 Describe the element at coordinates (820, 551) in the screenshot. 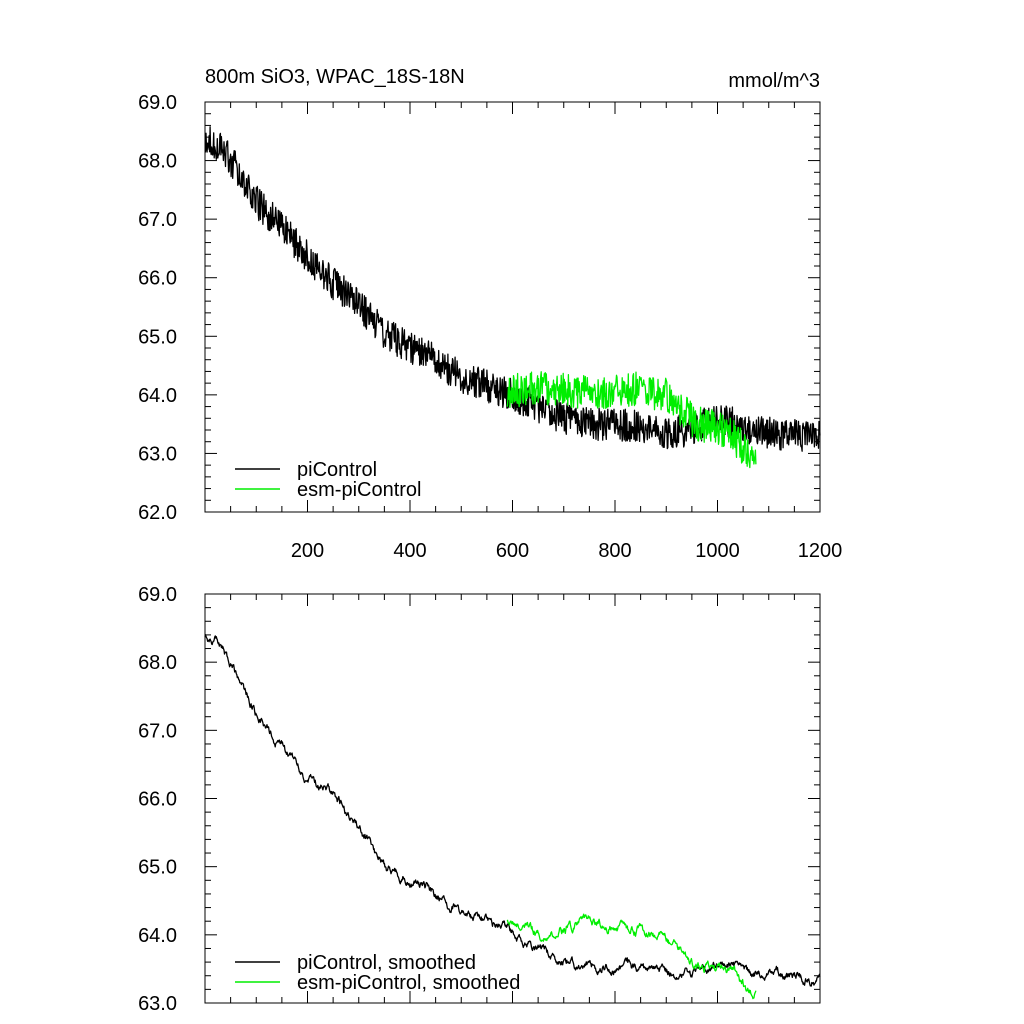

I see `x-tick-label: 1200` at that location.